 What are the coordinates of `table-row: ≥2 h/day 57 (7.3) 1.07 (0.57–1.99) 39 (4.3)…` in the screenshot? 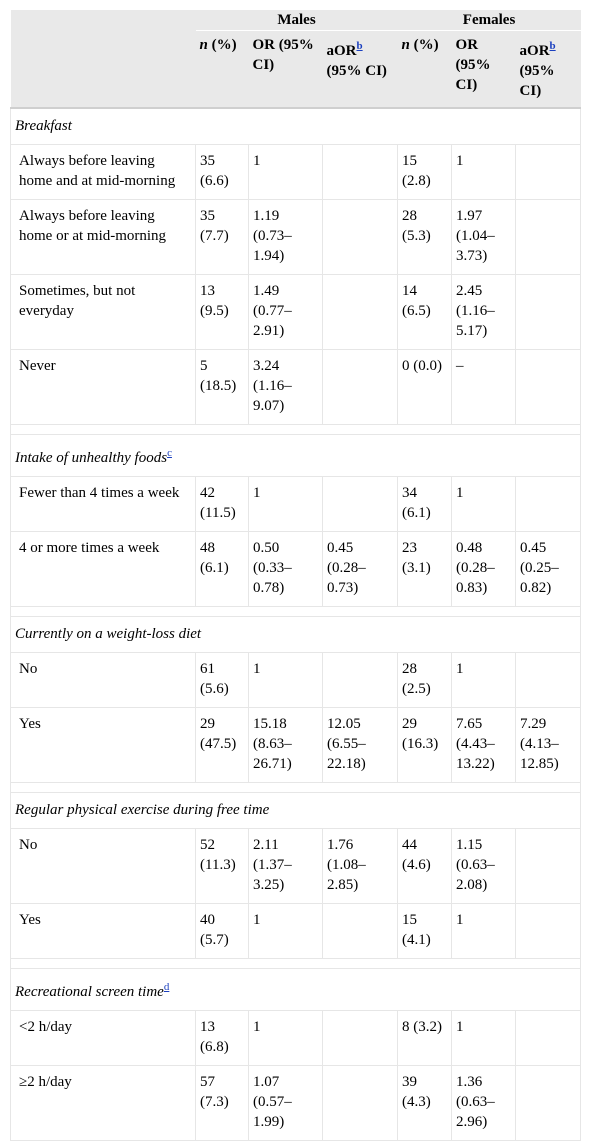 It's located at (296, 1103).